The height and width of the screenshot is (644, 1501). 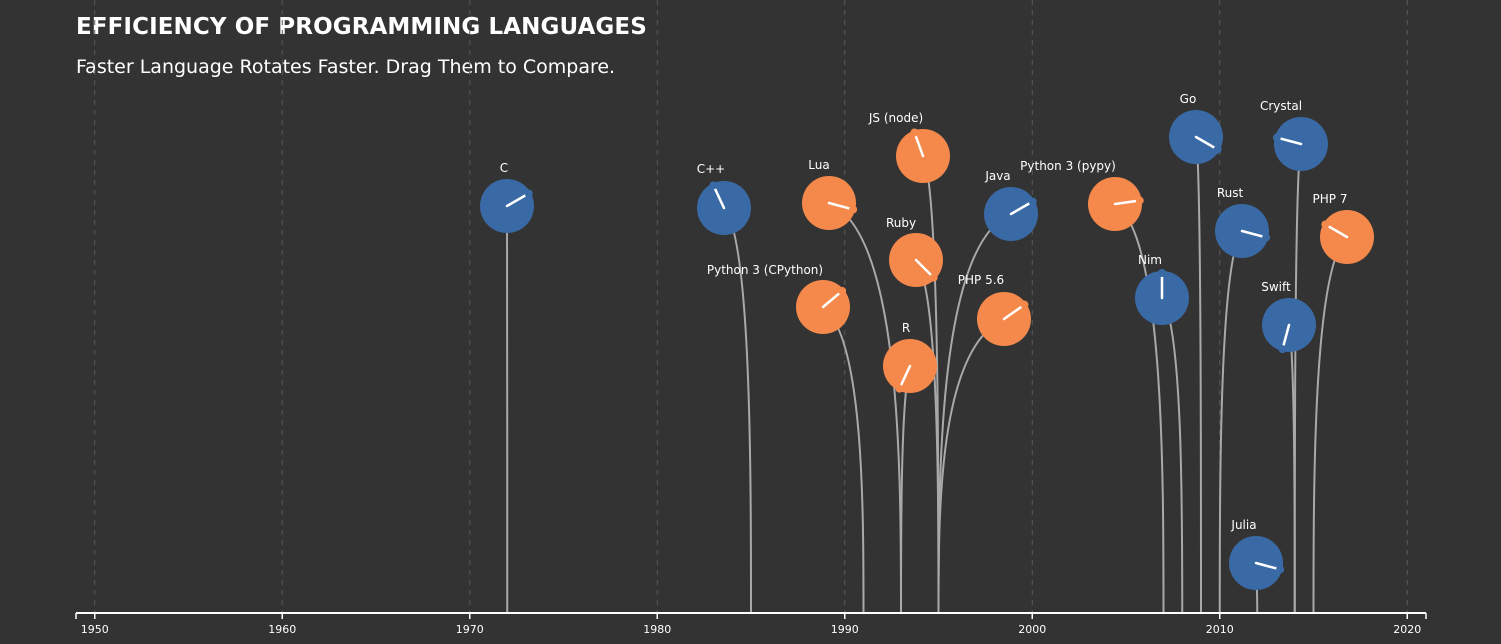 I want to click on language-label: Julia, so click(x=1243, y=525).